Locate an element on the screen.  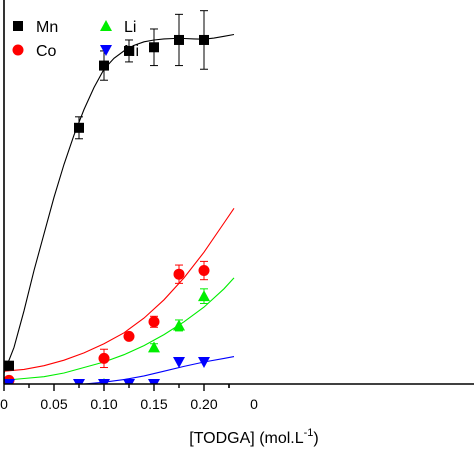
legend-item-mn: Mn is located at coordinates (35, 27).